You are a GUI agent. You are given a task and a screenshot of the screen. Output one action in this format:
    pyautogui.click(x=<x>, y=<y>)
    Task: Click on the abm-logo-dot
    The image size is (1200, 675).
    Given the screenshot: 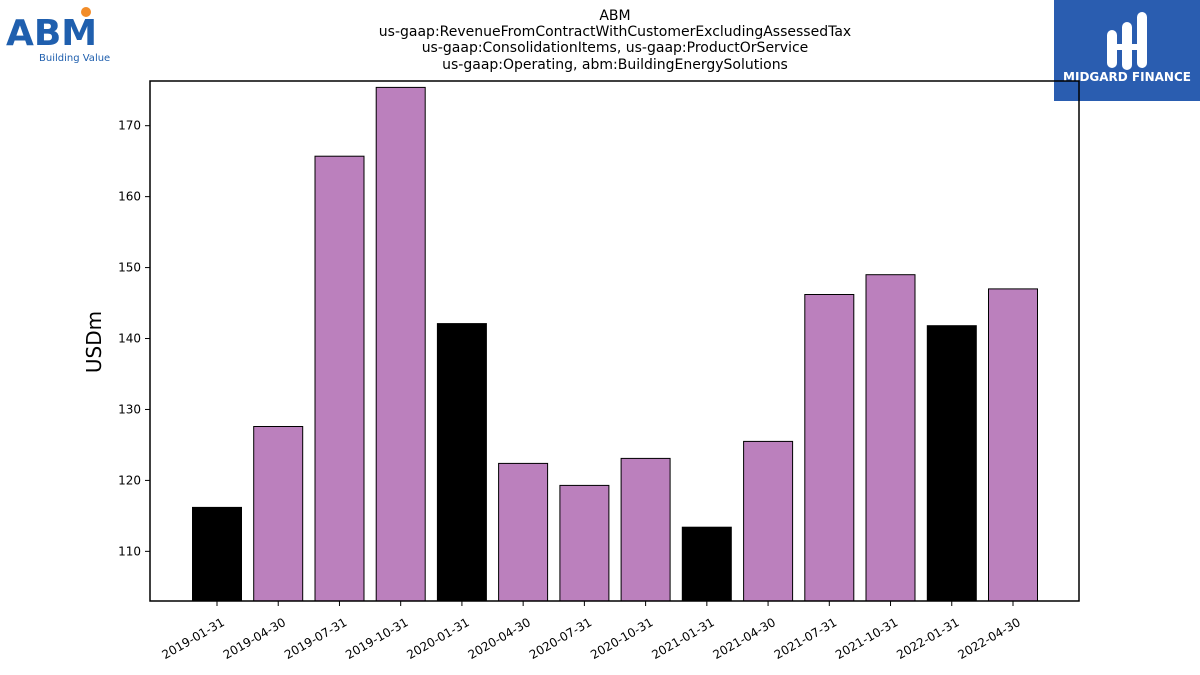 What is the action you would take?
    pyautogui.click(x=86, y=12)
    